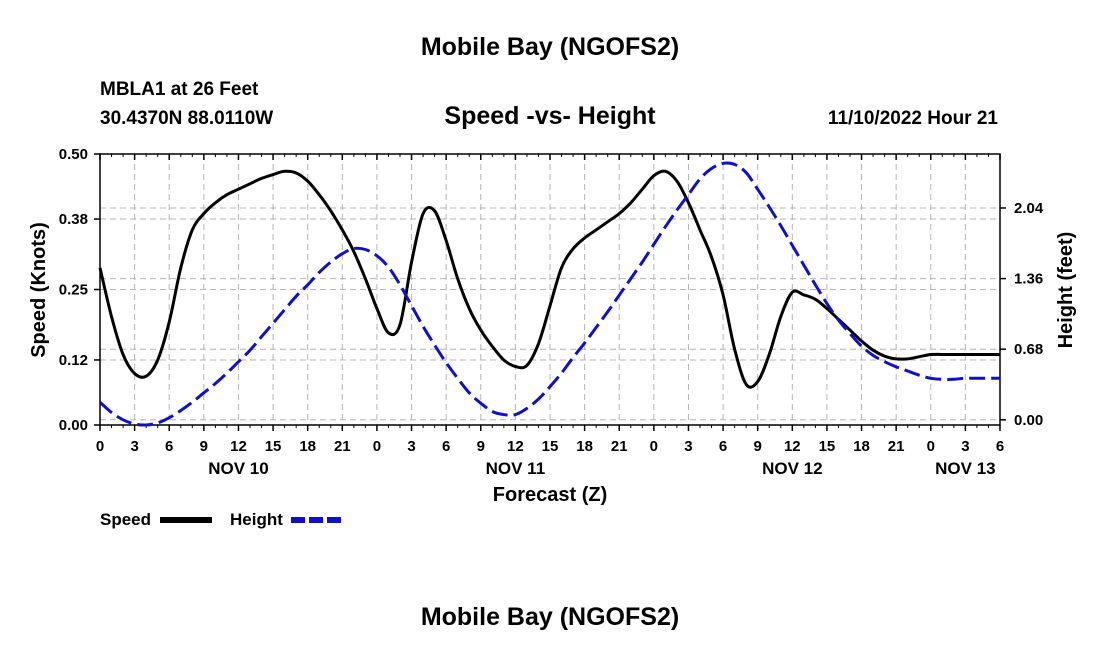 Image resolution: width=1100 pixels, height=650 pixels. Describe the element at coordinates (792, 468) in the screenshot. I see `x-day-label: NOV 12` at that location.